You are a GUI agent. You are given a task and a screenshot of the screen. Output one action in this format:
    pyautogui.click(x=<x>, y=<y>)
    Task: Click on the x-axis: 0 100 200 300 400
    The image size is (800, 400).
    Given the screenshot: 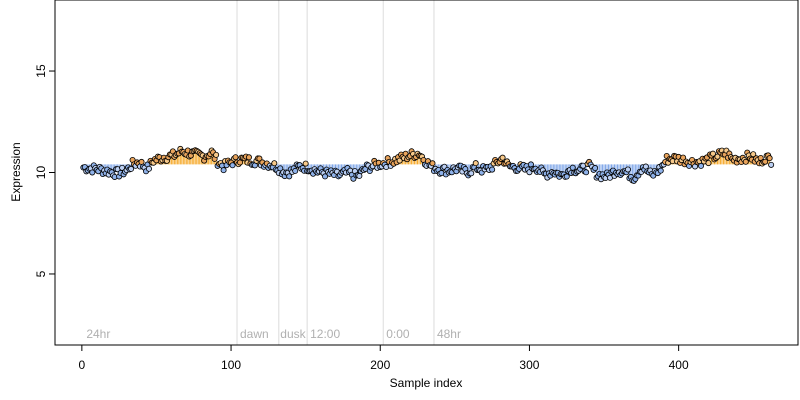 What is the action you would take?
    pyautogui.click(x=384, y=358)
    